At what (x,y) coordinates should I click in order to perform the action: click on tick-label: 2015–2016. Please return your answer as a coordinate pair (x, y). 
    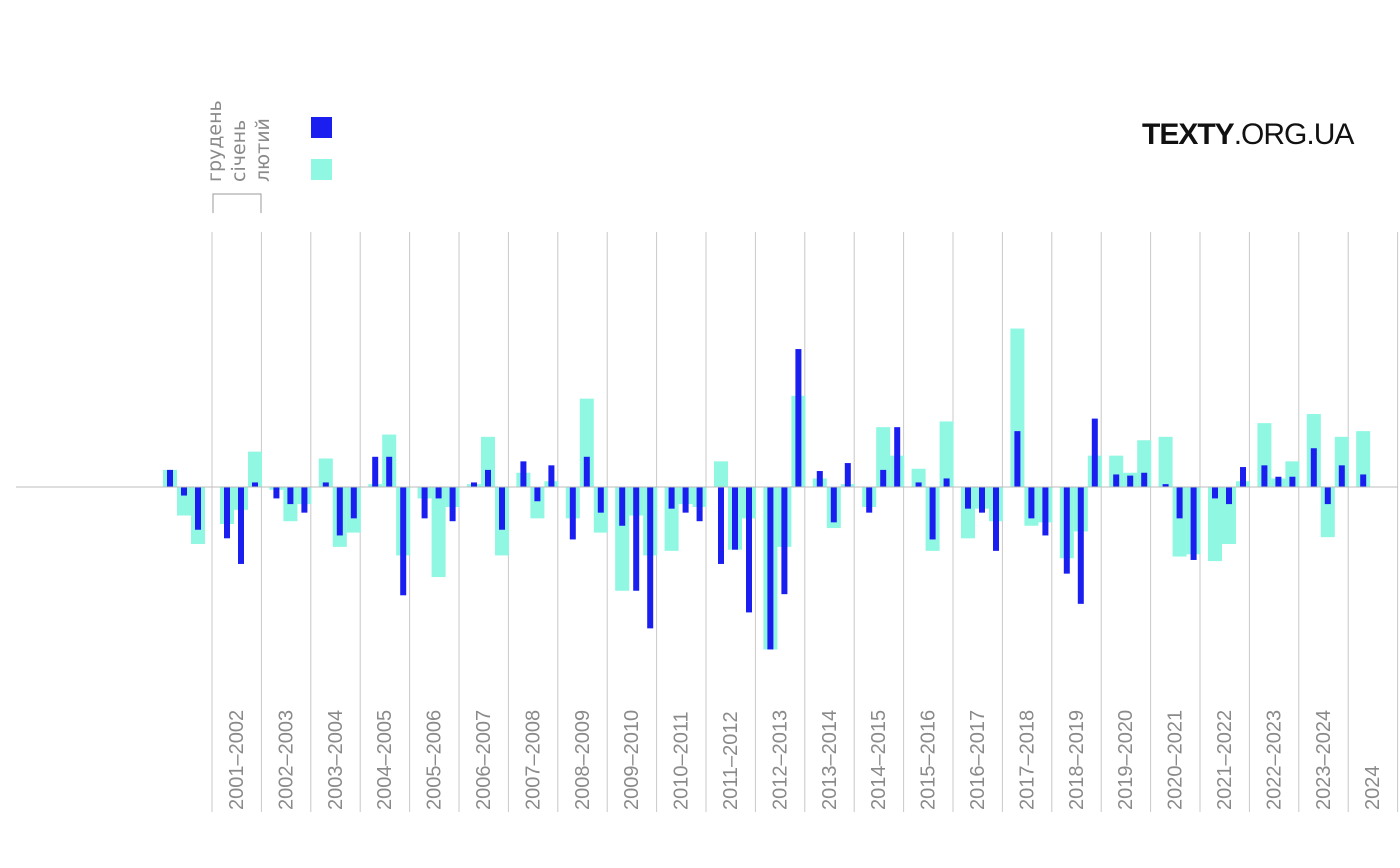
    Looking at the image, I should click on (929, 760).